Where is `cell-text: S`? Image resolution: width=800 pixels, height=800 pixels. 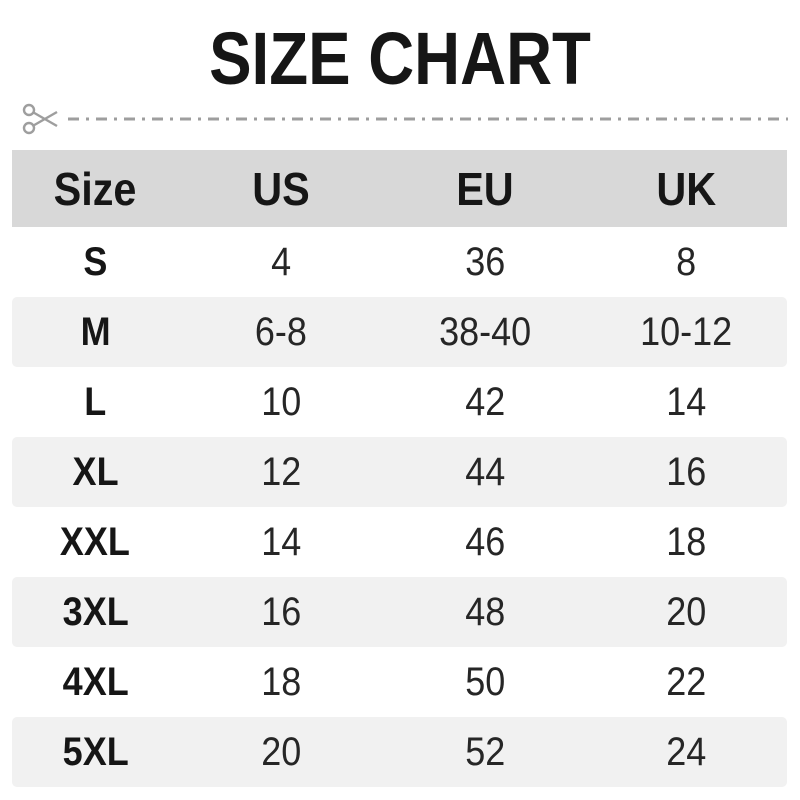
cell-text: S is located at coordinates (95, 261).